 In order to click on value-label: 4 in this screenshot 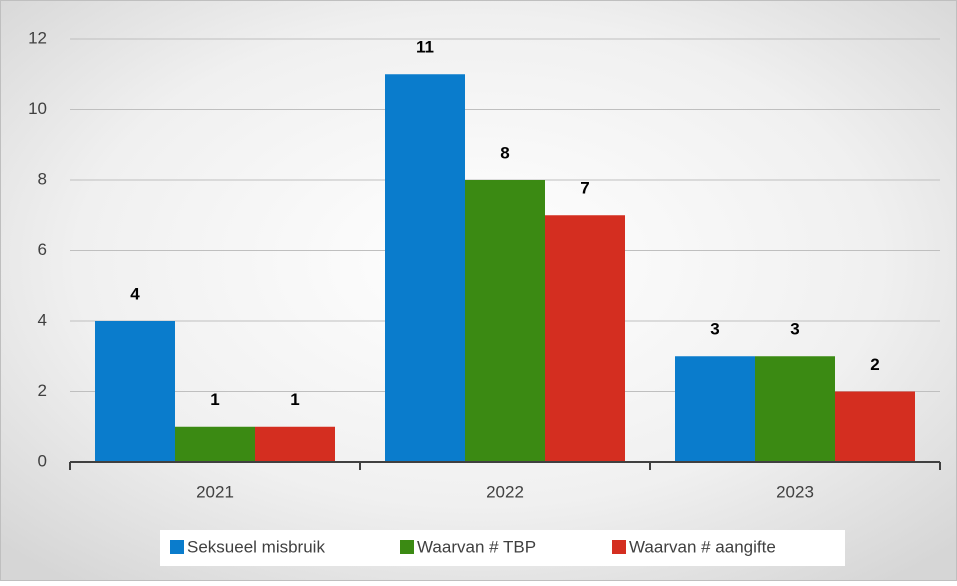, I will do `click(135, 293)`.